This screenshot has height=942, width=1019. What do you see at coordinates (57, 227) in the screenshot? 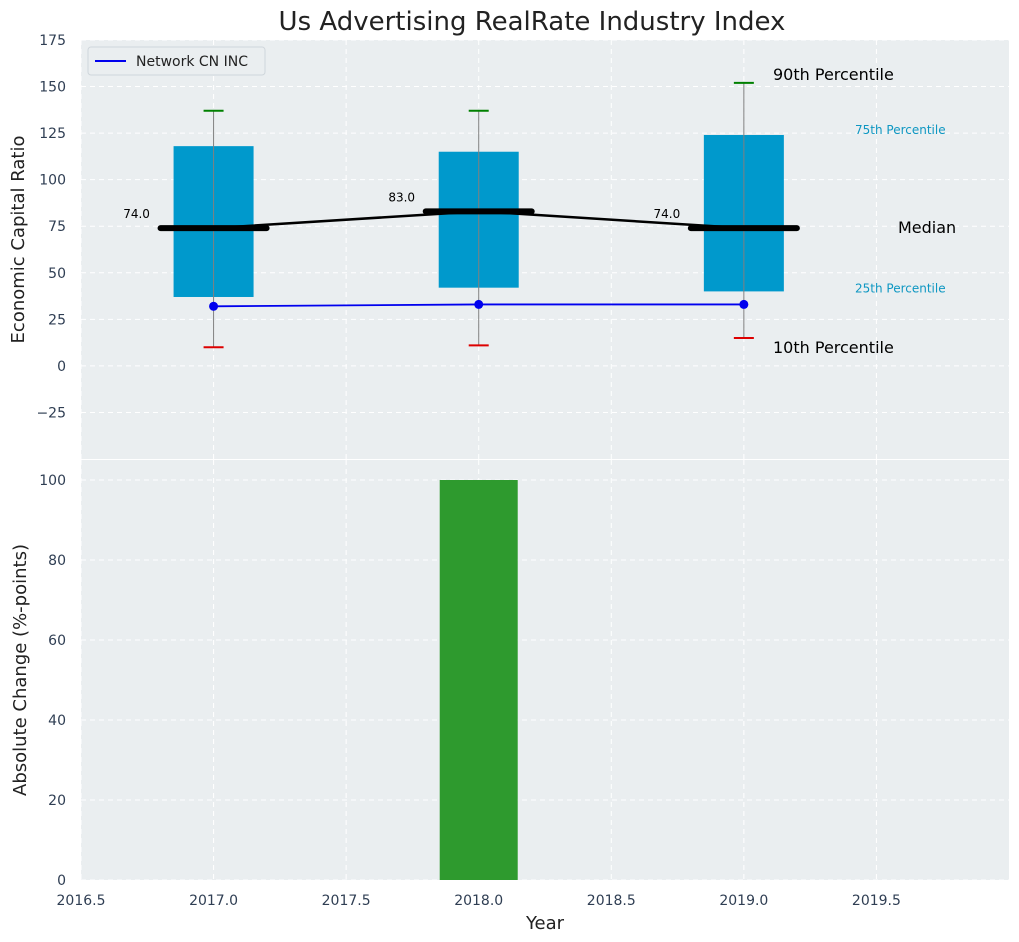
I see `top-y-tick-label: 75` at bounding box center [57, 227].